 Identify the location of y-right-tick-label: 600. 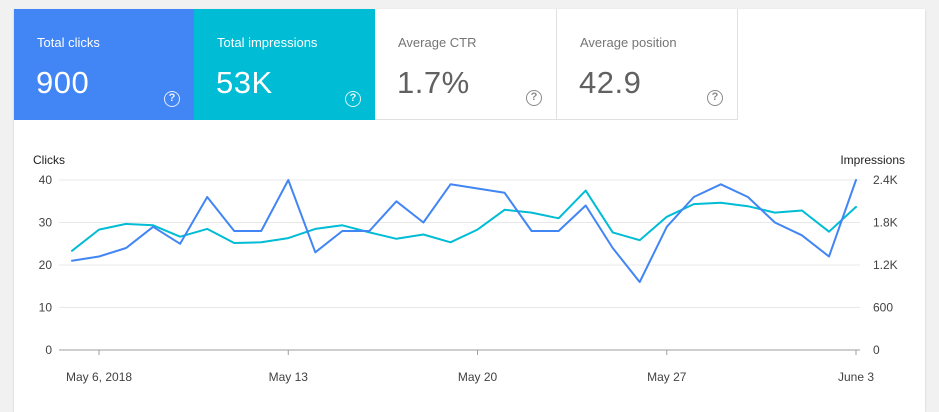
(883, 308).